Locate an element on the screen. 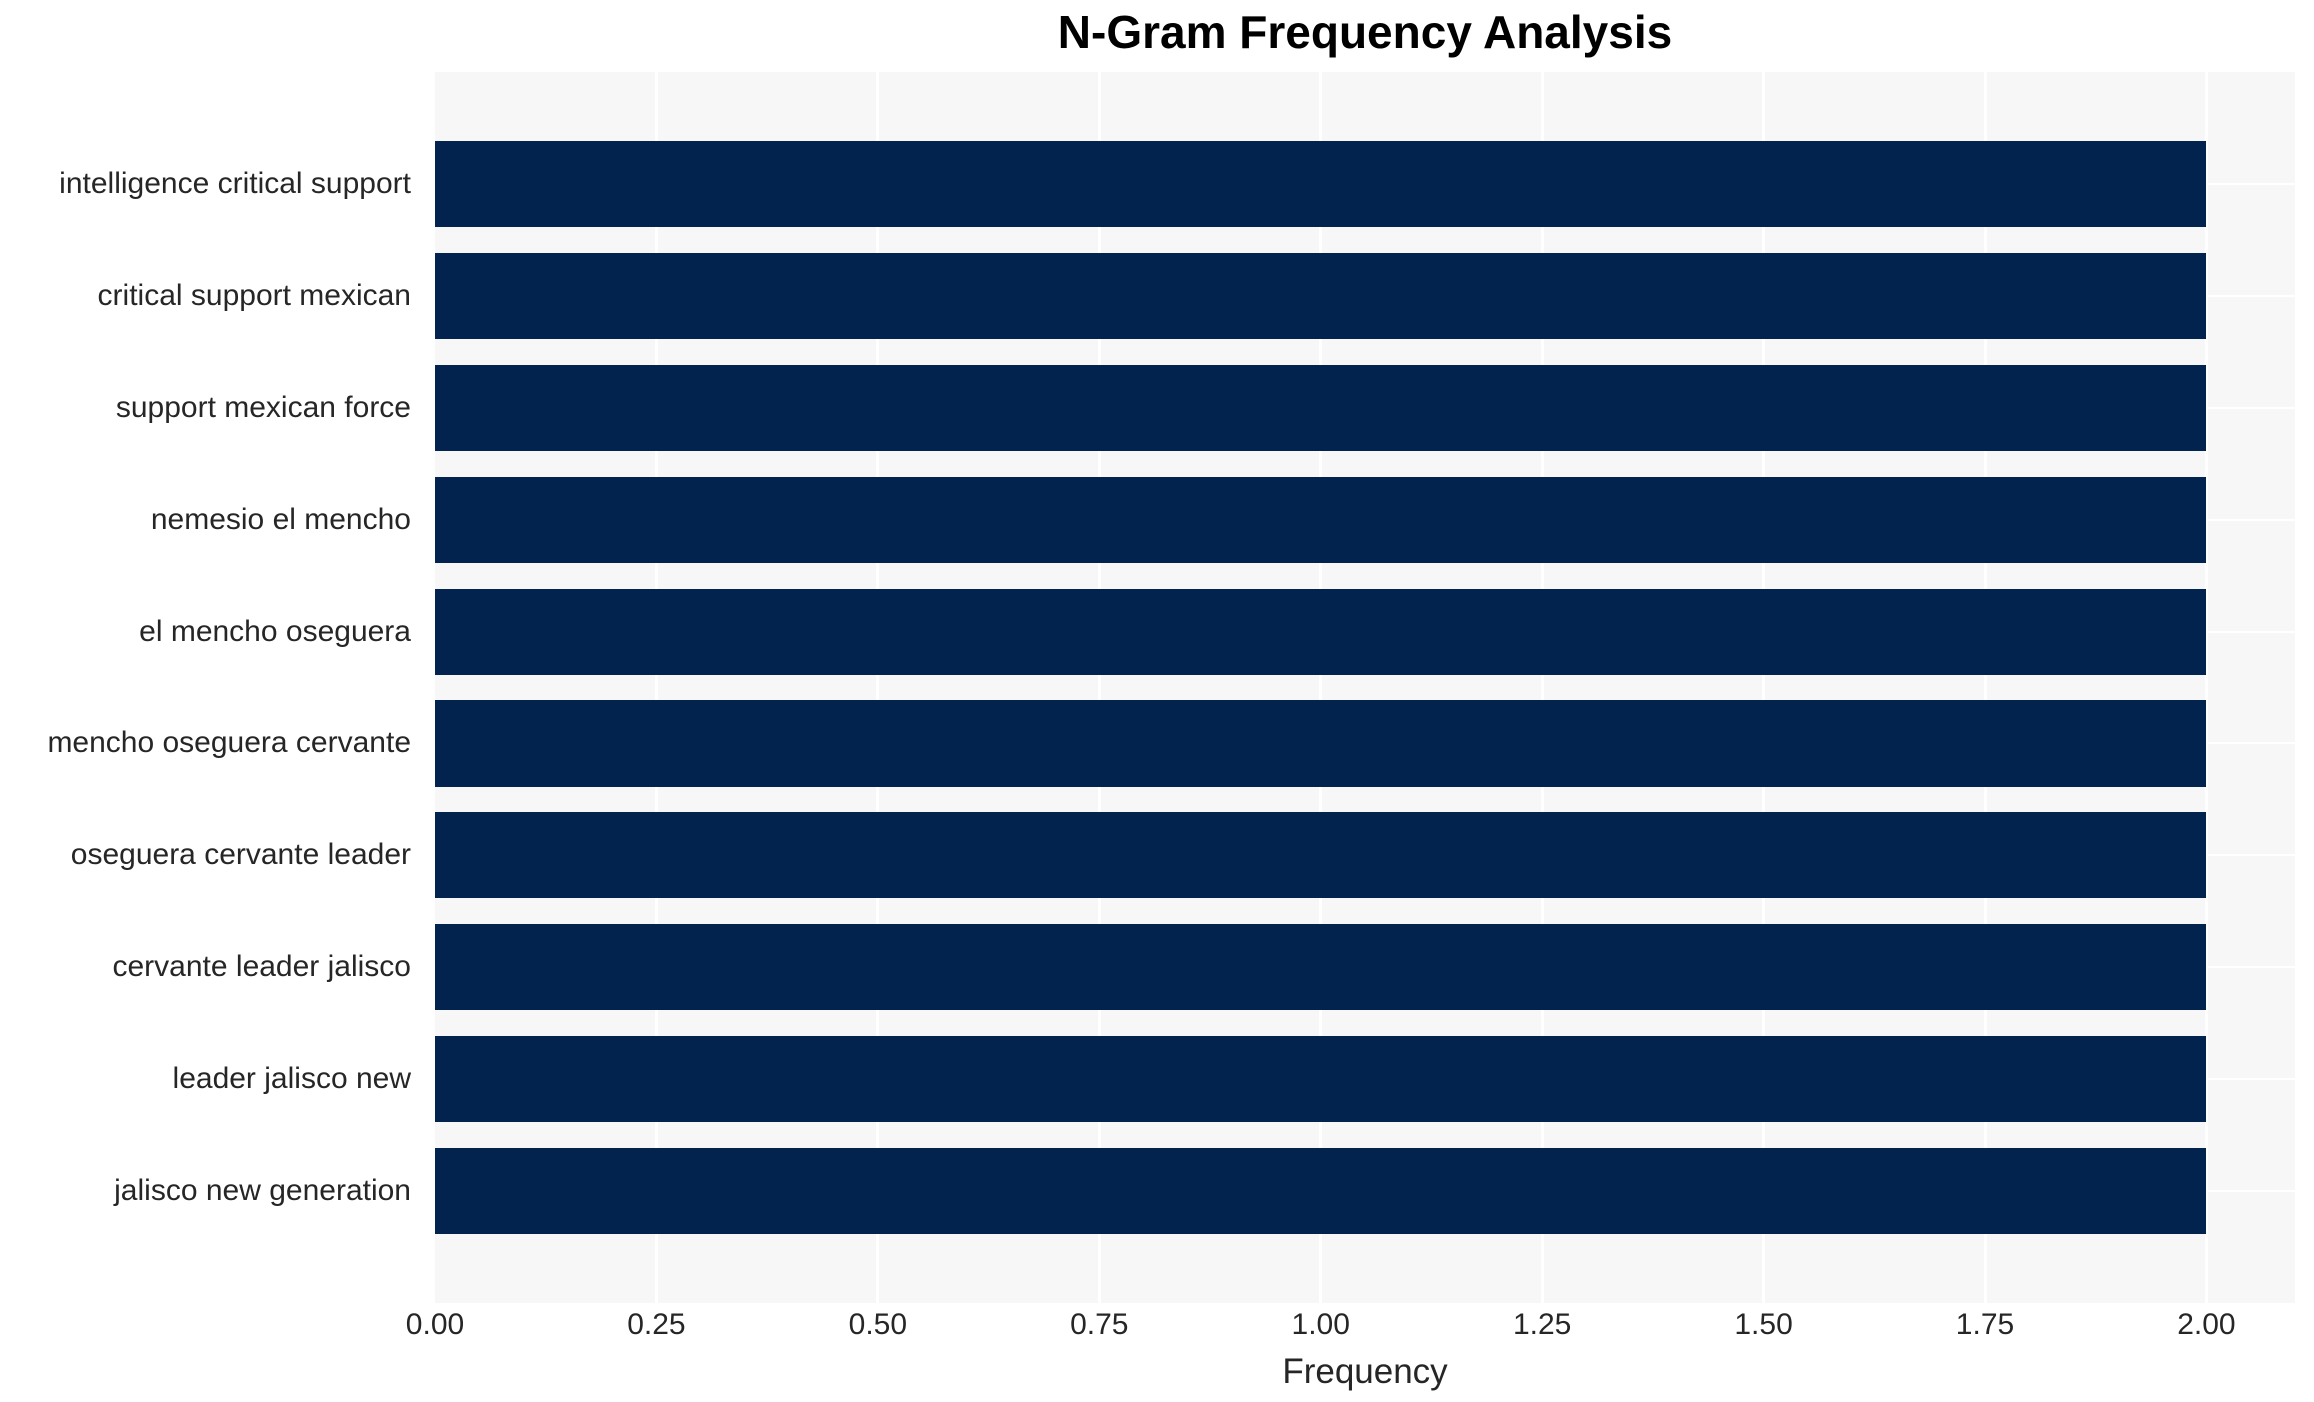 This screenshot has height=1402, width=2314. y-label-row: intelligence critical support is located at coordinates (211, 184).